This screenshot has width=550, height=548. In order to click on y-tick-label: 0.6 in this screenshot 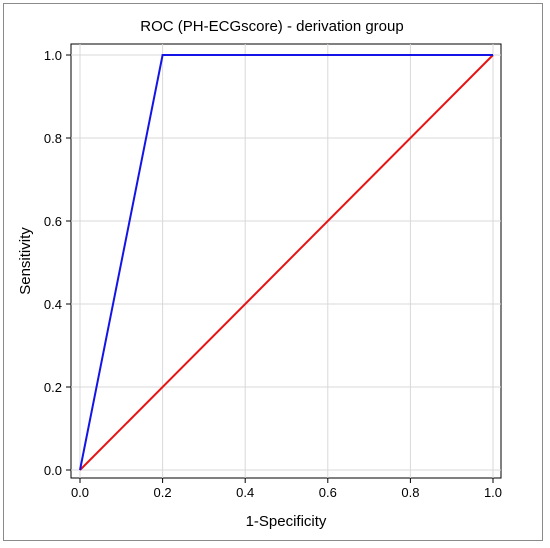, I will do `click(53, 221)`.